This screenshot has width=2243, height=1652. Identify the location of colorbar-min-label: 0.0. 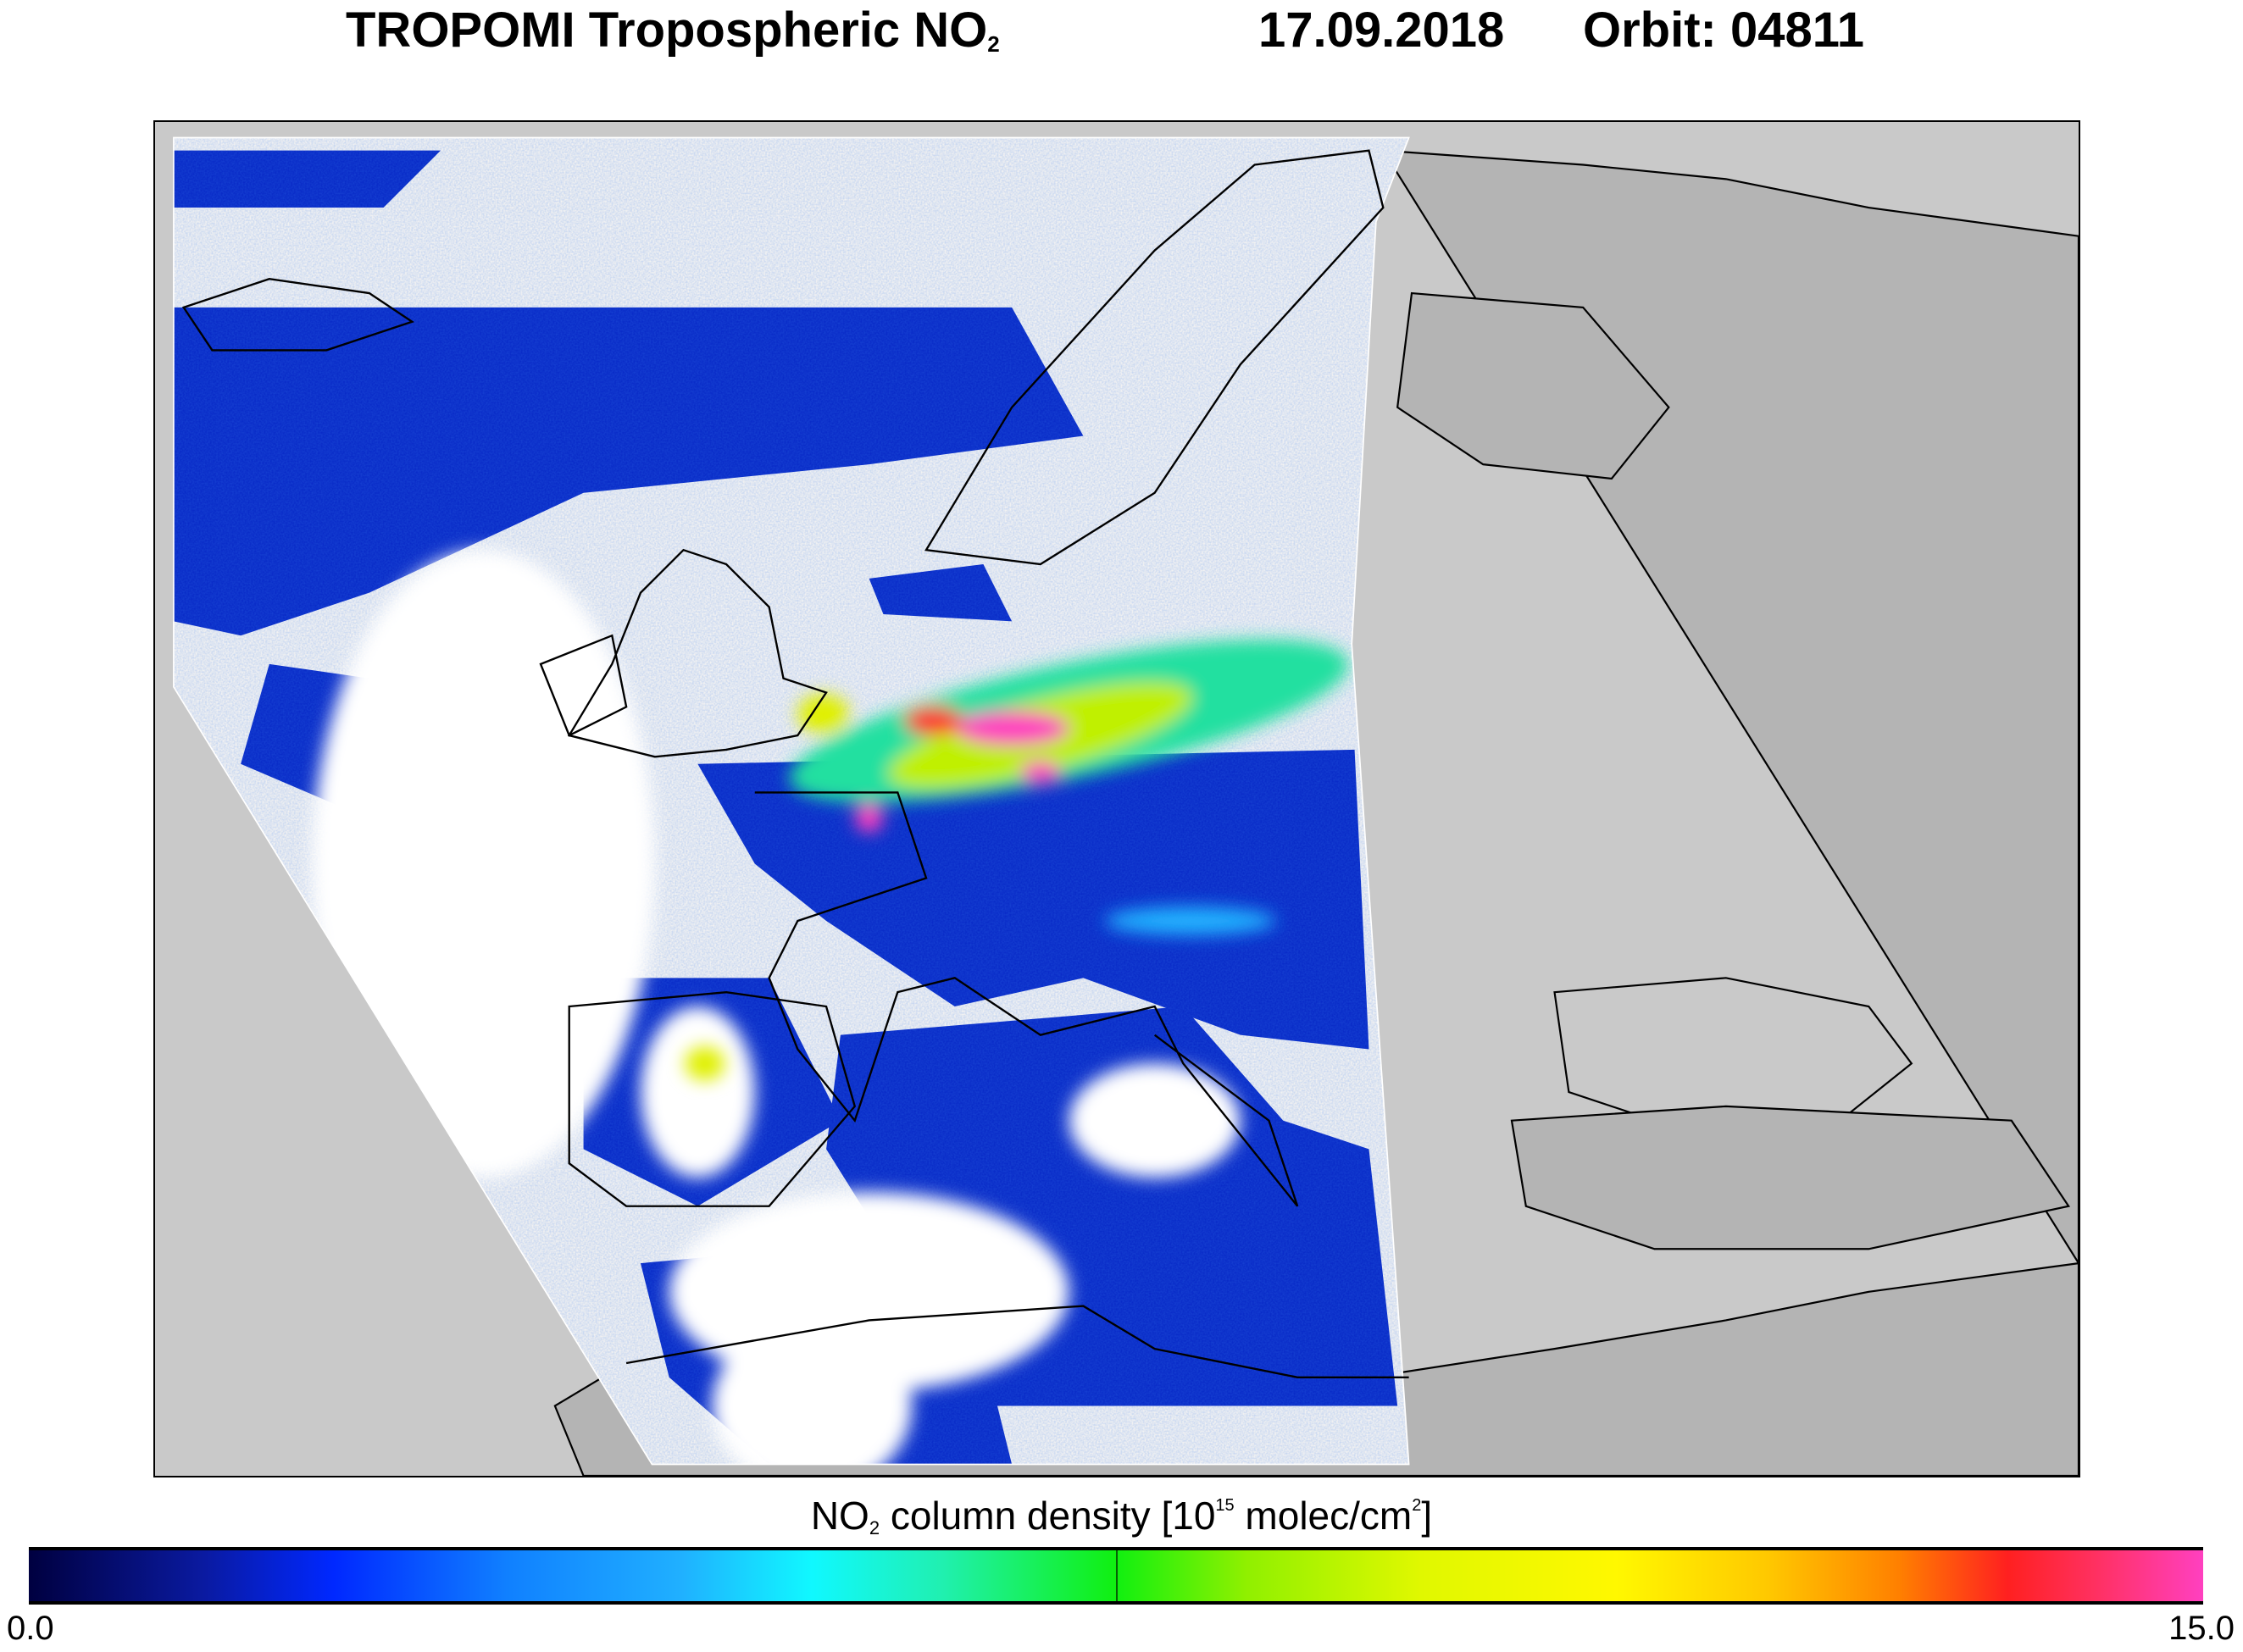
(30, 1628).